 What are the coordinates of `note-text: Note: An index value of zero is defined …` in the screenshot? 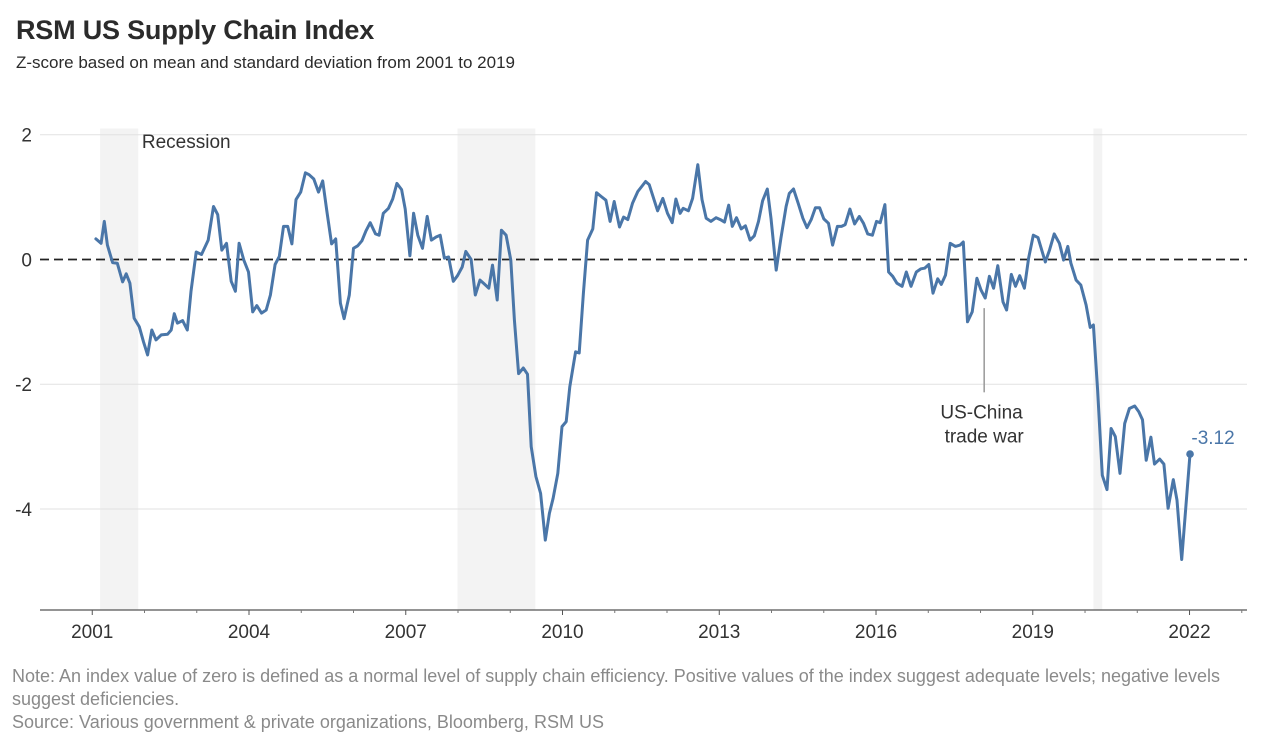 It's located at (616, 687).